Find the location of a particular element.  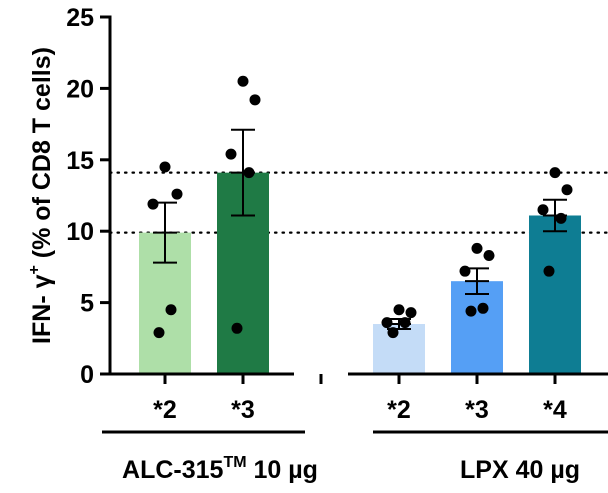

reference-lines is located at coordinates (358, 202).